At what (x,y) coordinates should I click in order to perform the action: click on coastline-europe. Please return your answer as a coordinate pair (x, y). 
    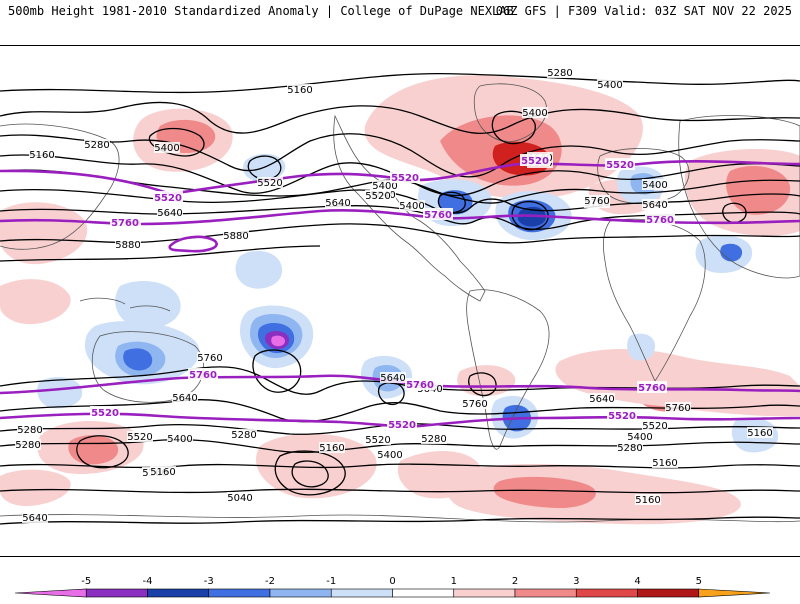
    Looking at the image, I should click on (643, 176).